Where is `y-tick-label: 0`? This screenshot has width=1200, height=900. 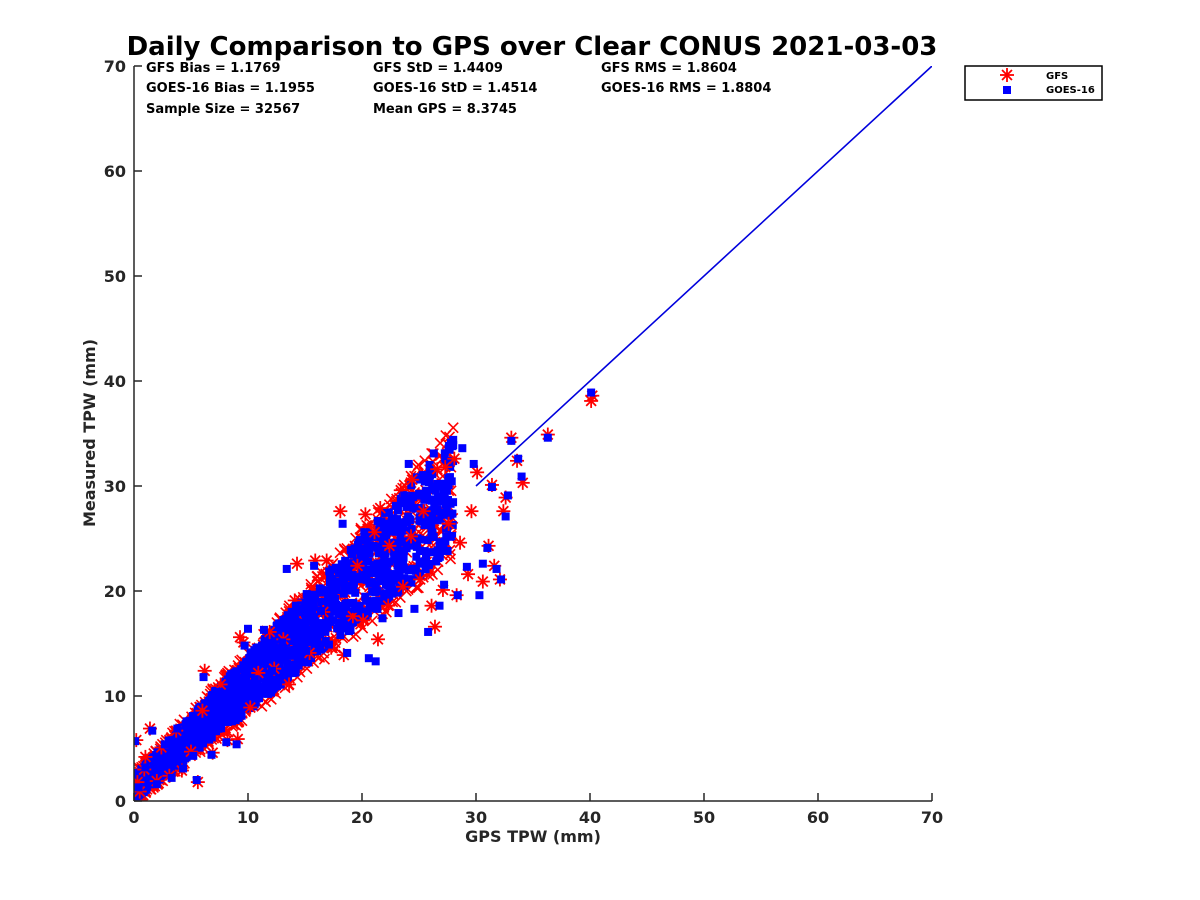 y-tick-label: 0 is located at coordinates (120, 801).